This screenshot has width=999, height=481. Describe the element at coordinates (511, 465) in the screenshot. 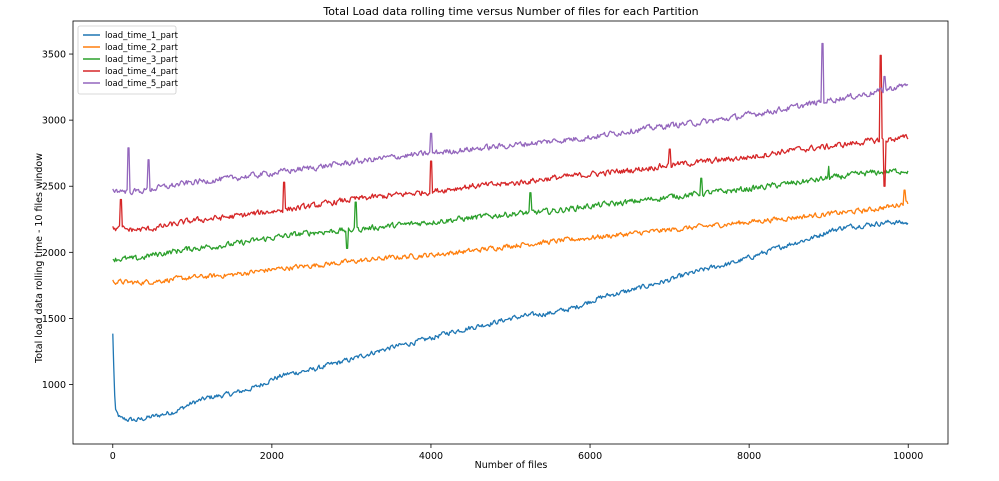

I see `x-axis-label: Number of files` at that location.